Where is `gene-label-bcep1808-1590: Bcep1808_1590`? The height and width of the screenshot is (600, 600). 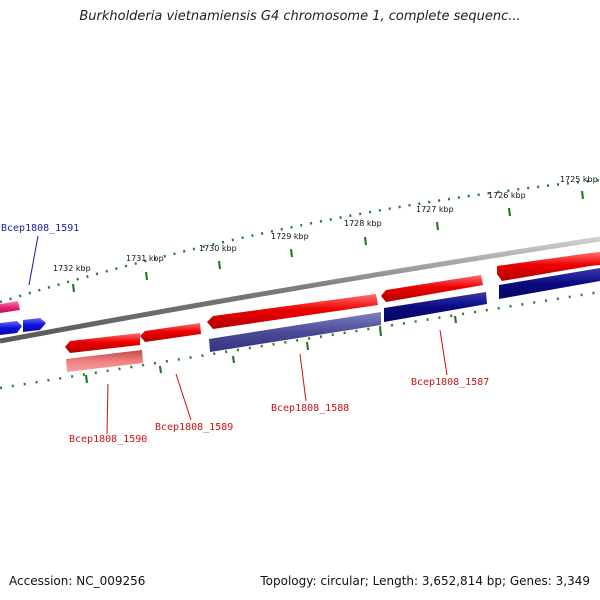 gene-label-bcep1808-1590: Bcep1808_1590 is located at coordinates (108, 439).